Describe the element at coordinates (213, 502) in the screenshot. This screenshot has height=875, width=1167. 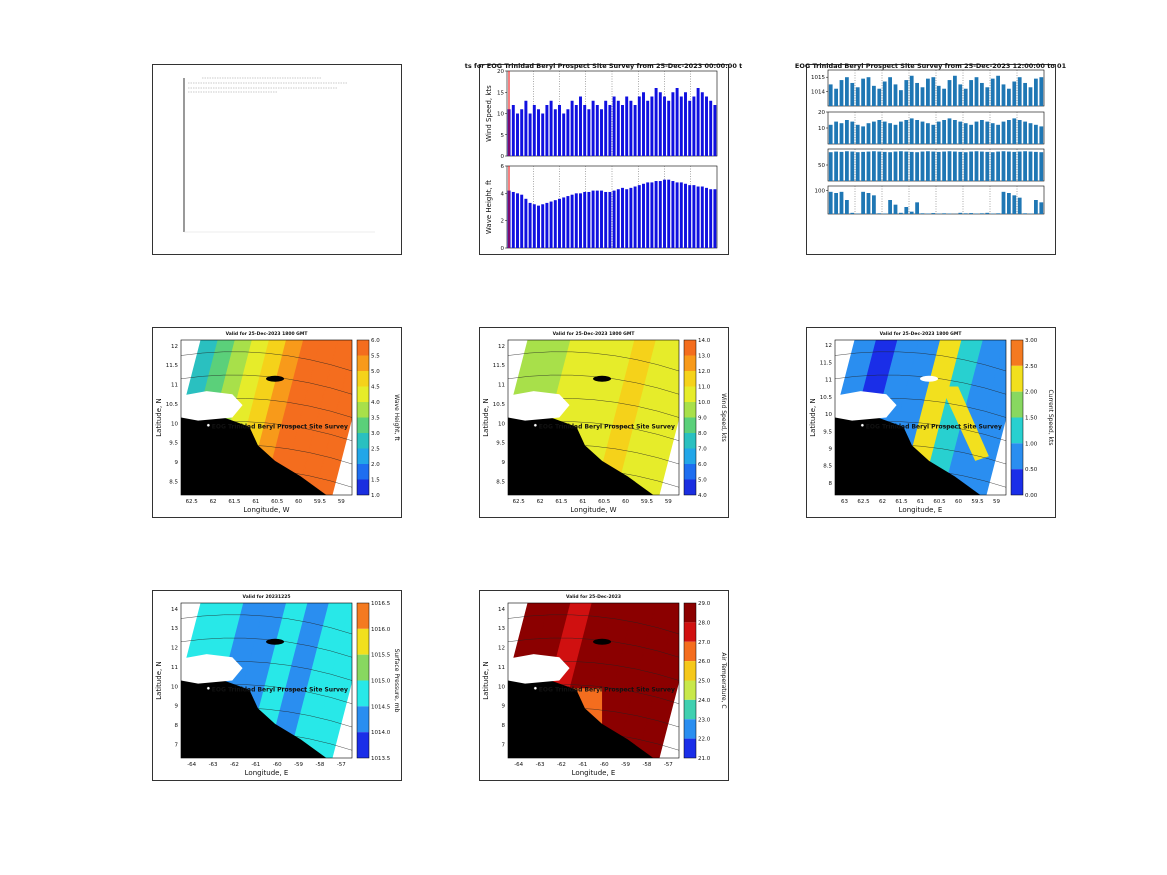
I see `x-tick-label: 62` at that location.